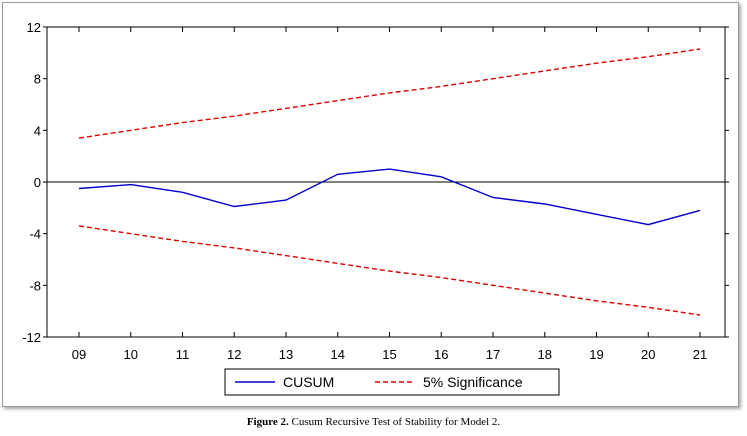 The image size is (747, 436). I want to click on x-tick-label: 18, so click(545, 354).